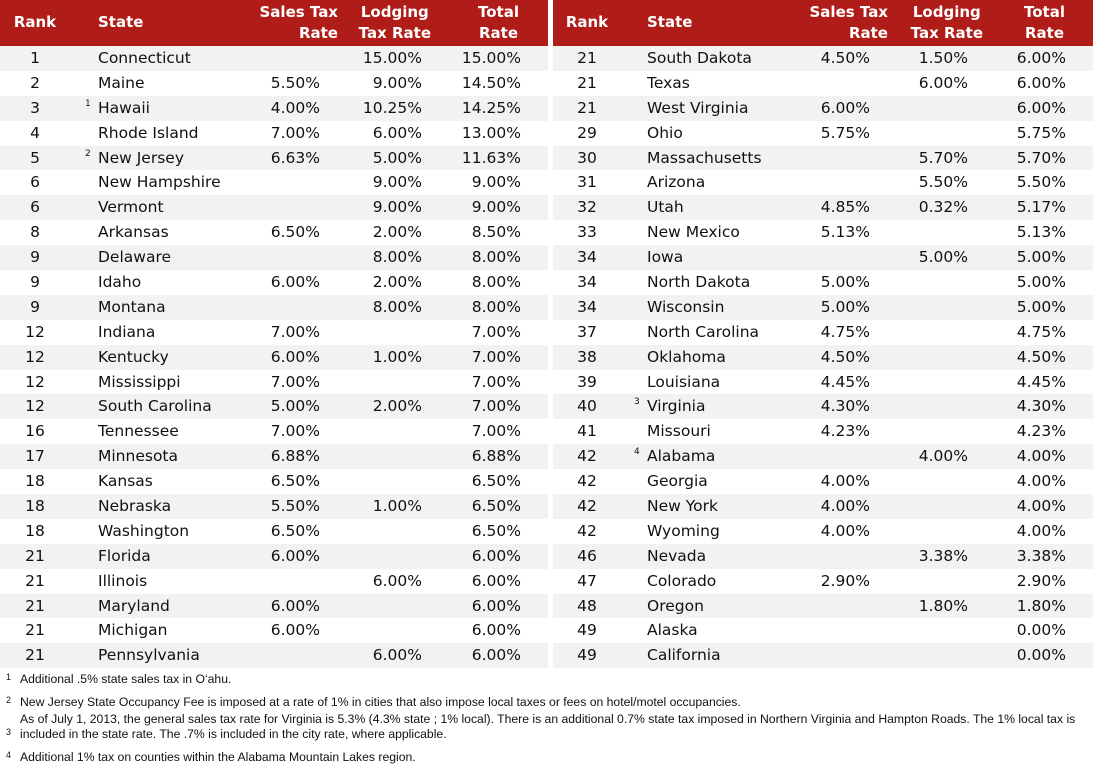  I want to click on total-rate-cell: 5.13%, so click(1041, 232).